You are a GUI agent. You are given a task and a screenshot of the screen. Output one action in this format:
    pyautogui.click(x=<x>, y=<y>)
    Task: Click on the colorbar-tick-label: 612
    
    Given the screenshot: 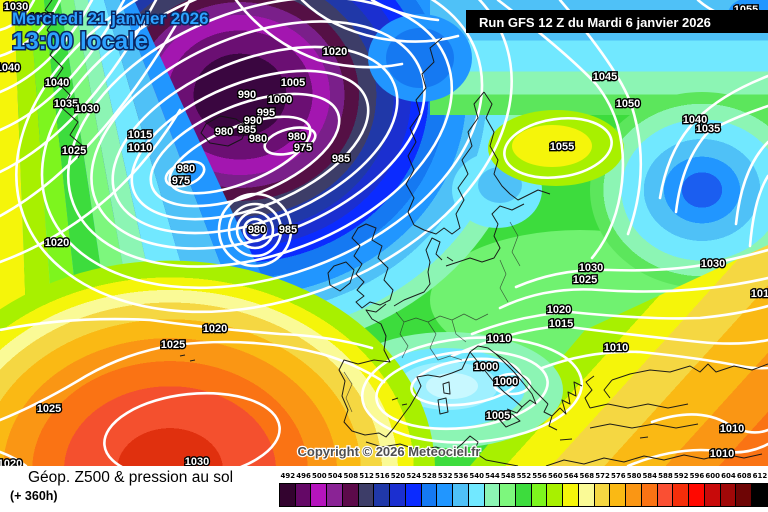 What is the action you would take?
    pyautogui.click(x=760, y=476)
    